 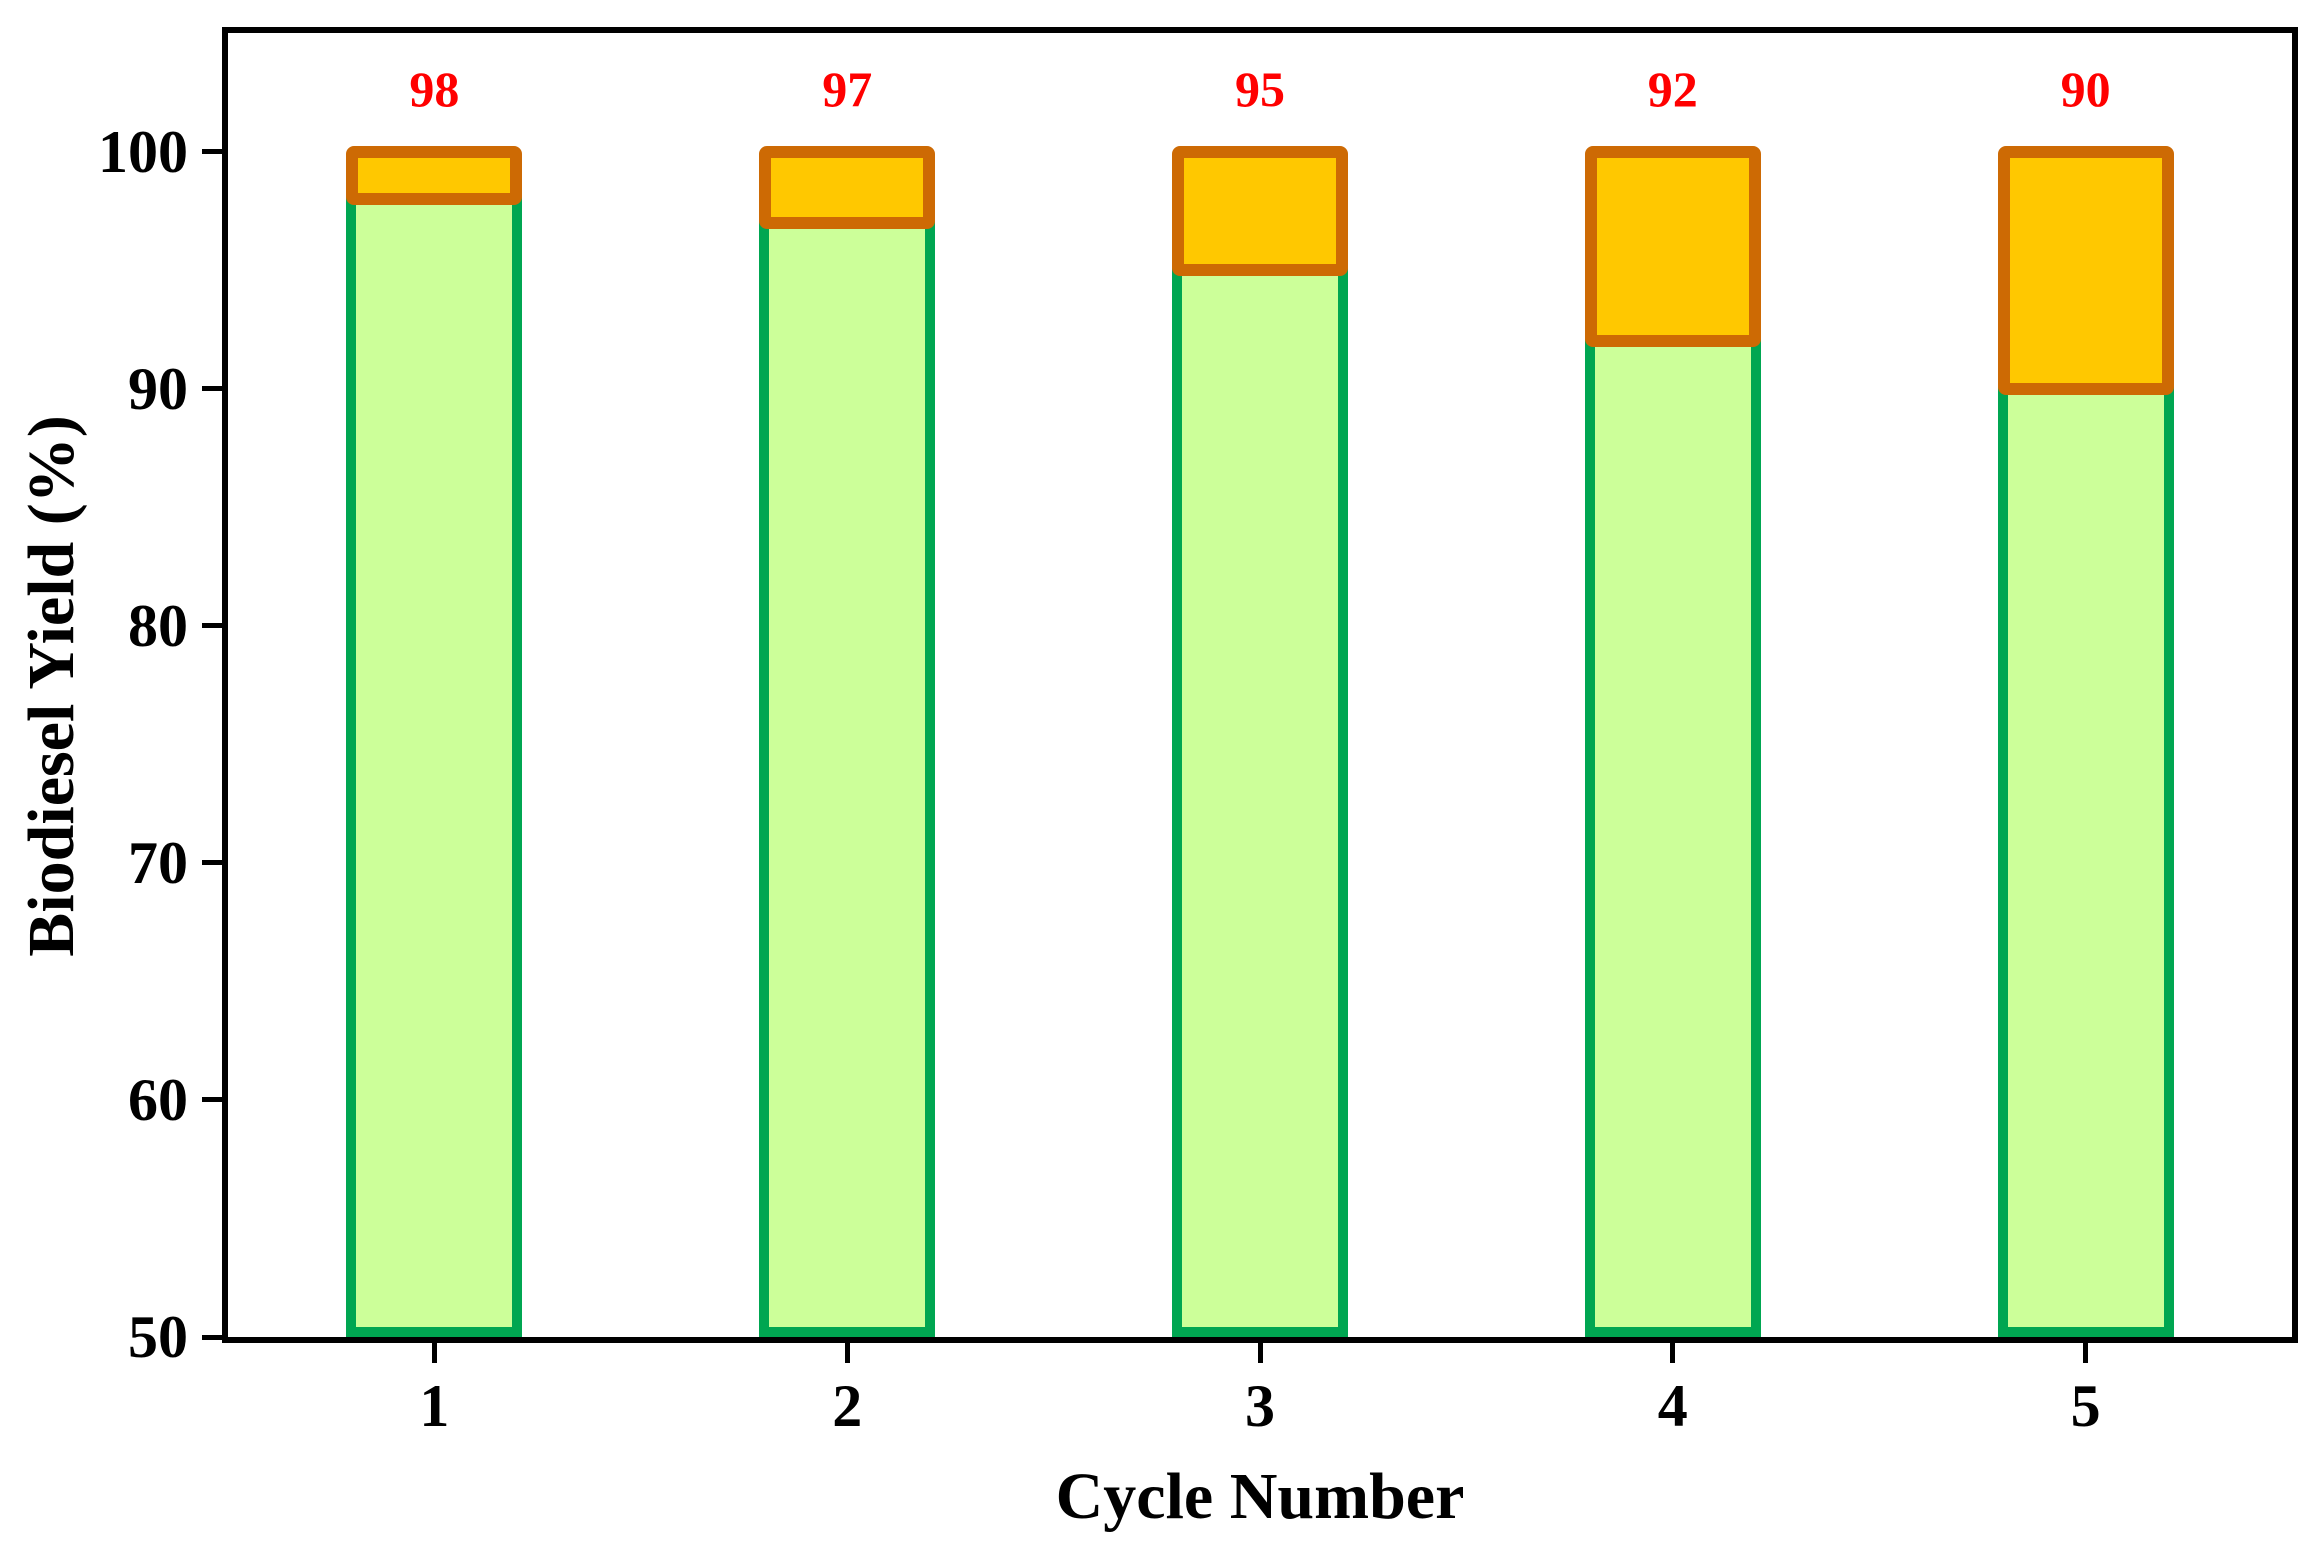 What do you see at coordinates (2085, 1406) in the screenshot?
I see `x-axis-tick-label: 5` at bounding box center [2085, 1406].